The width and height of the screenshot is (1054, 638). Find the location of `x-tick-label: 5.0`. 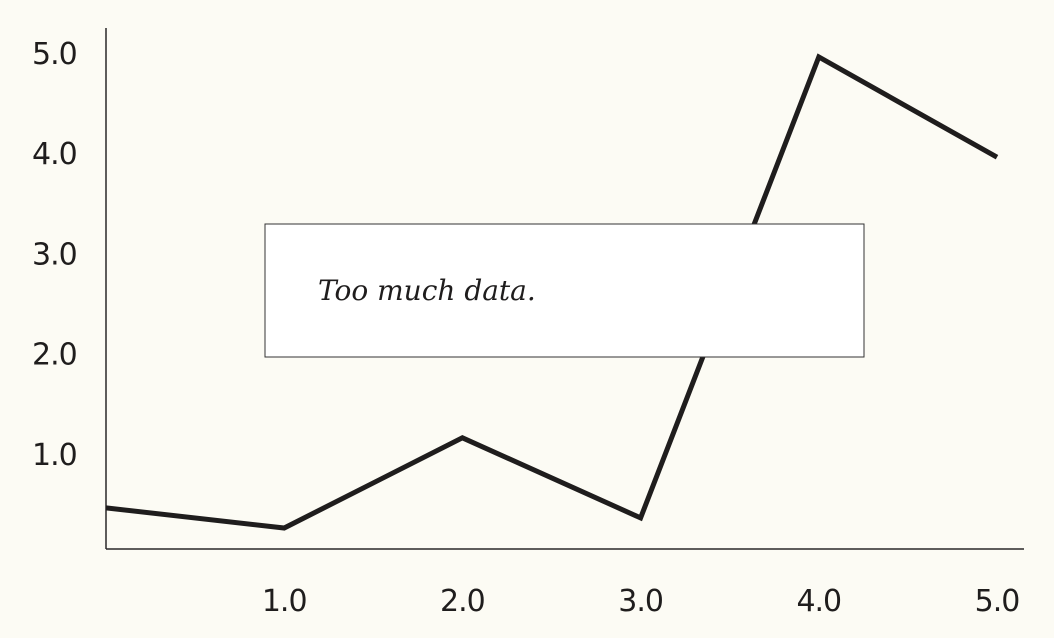

x-tick-label: 5.0 is located at coordinates (997, 601).